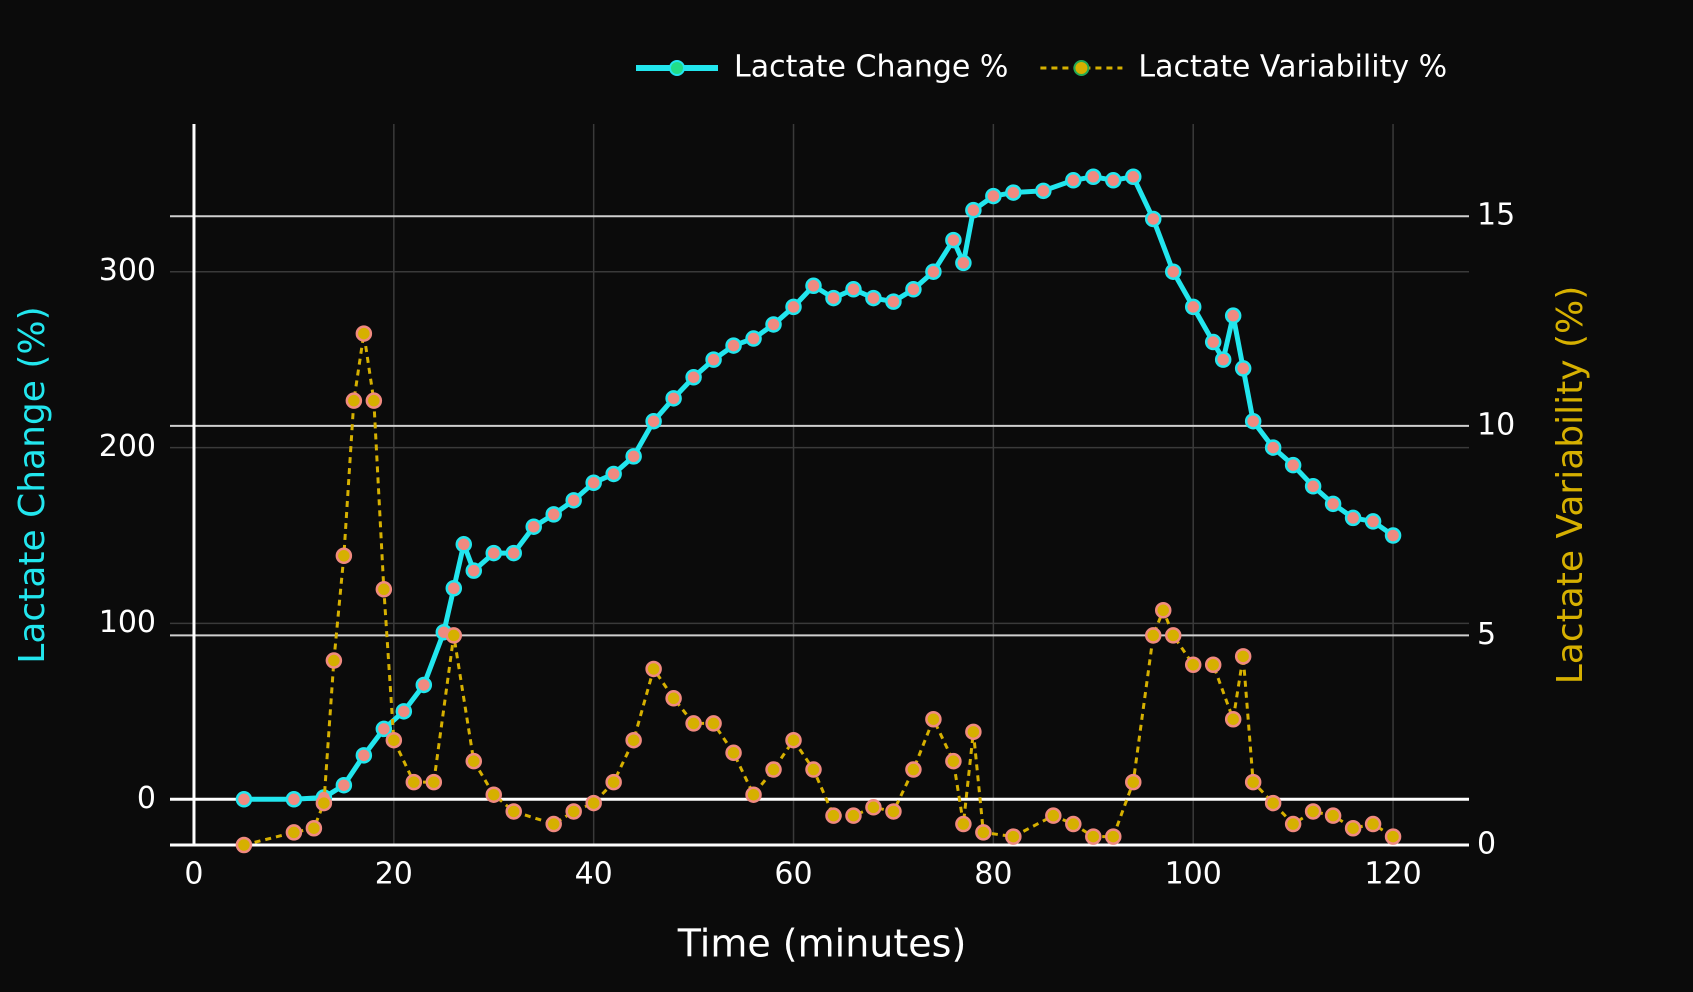 This screenshot has width=1693, height=992. I want to click on x-tick-label: 100, so click(1193, 874).